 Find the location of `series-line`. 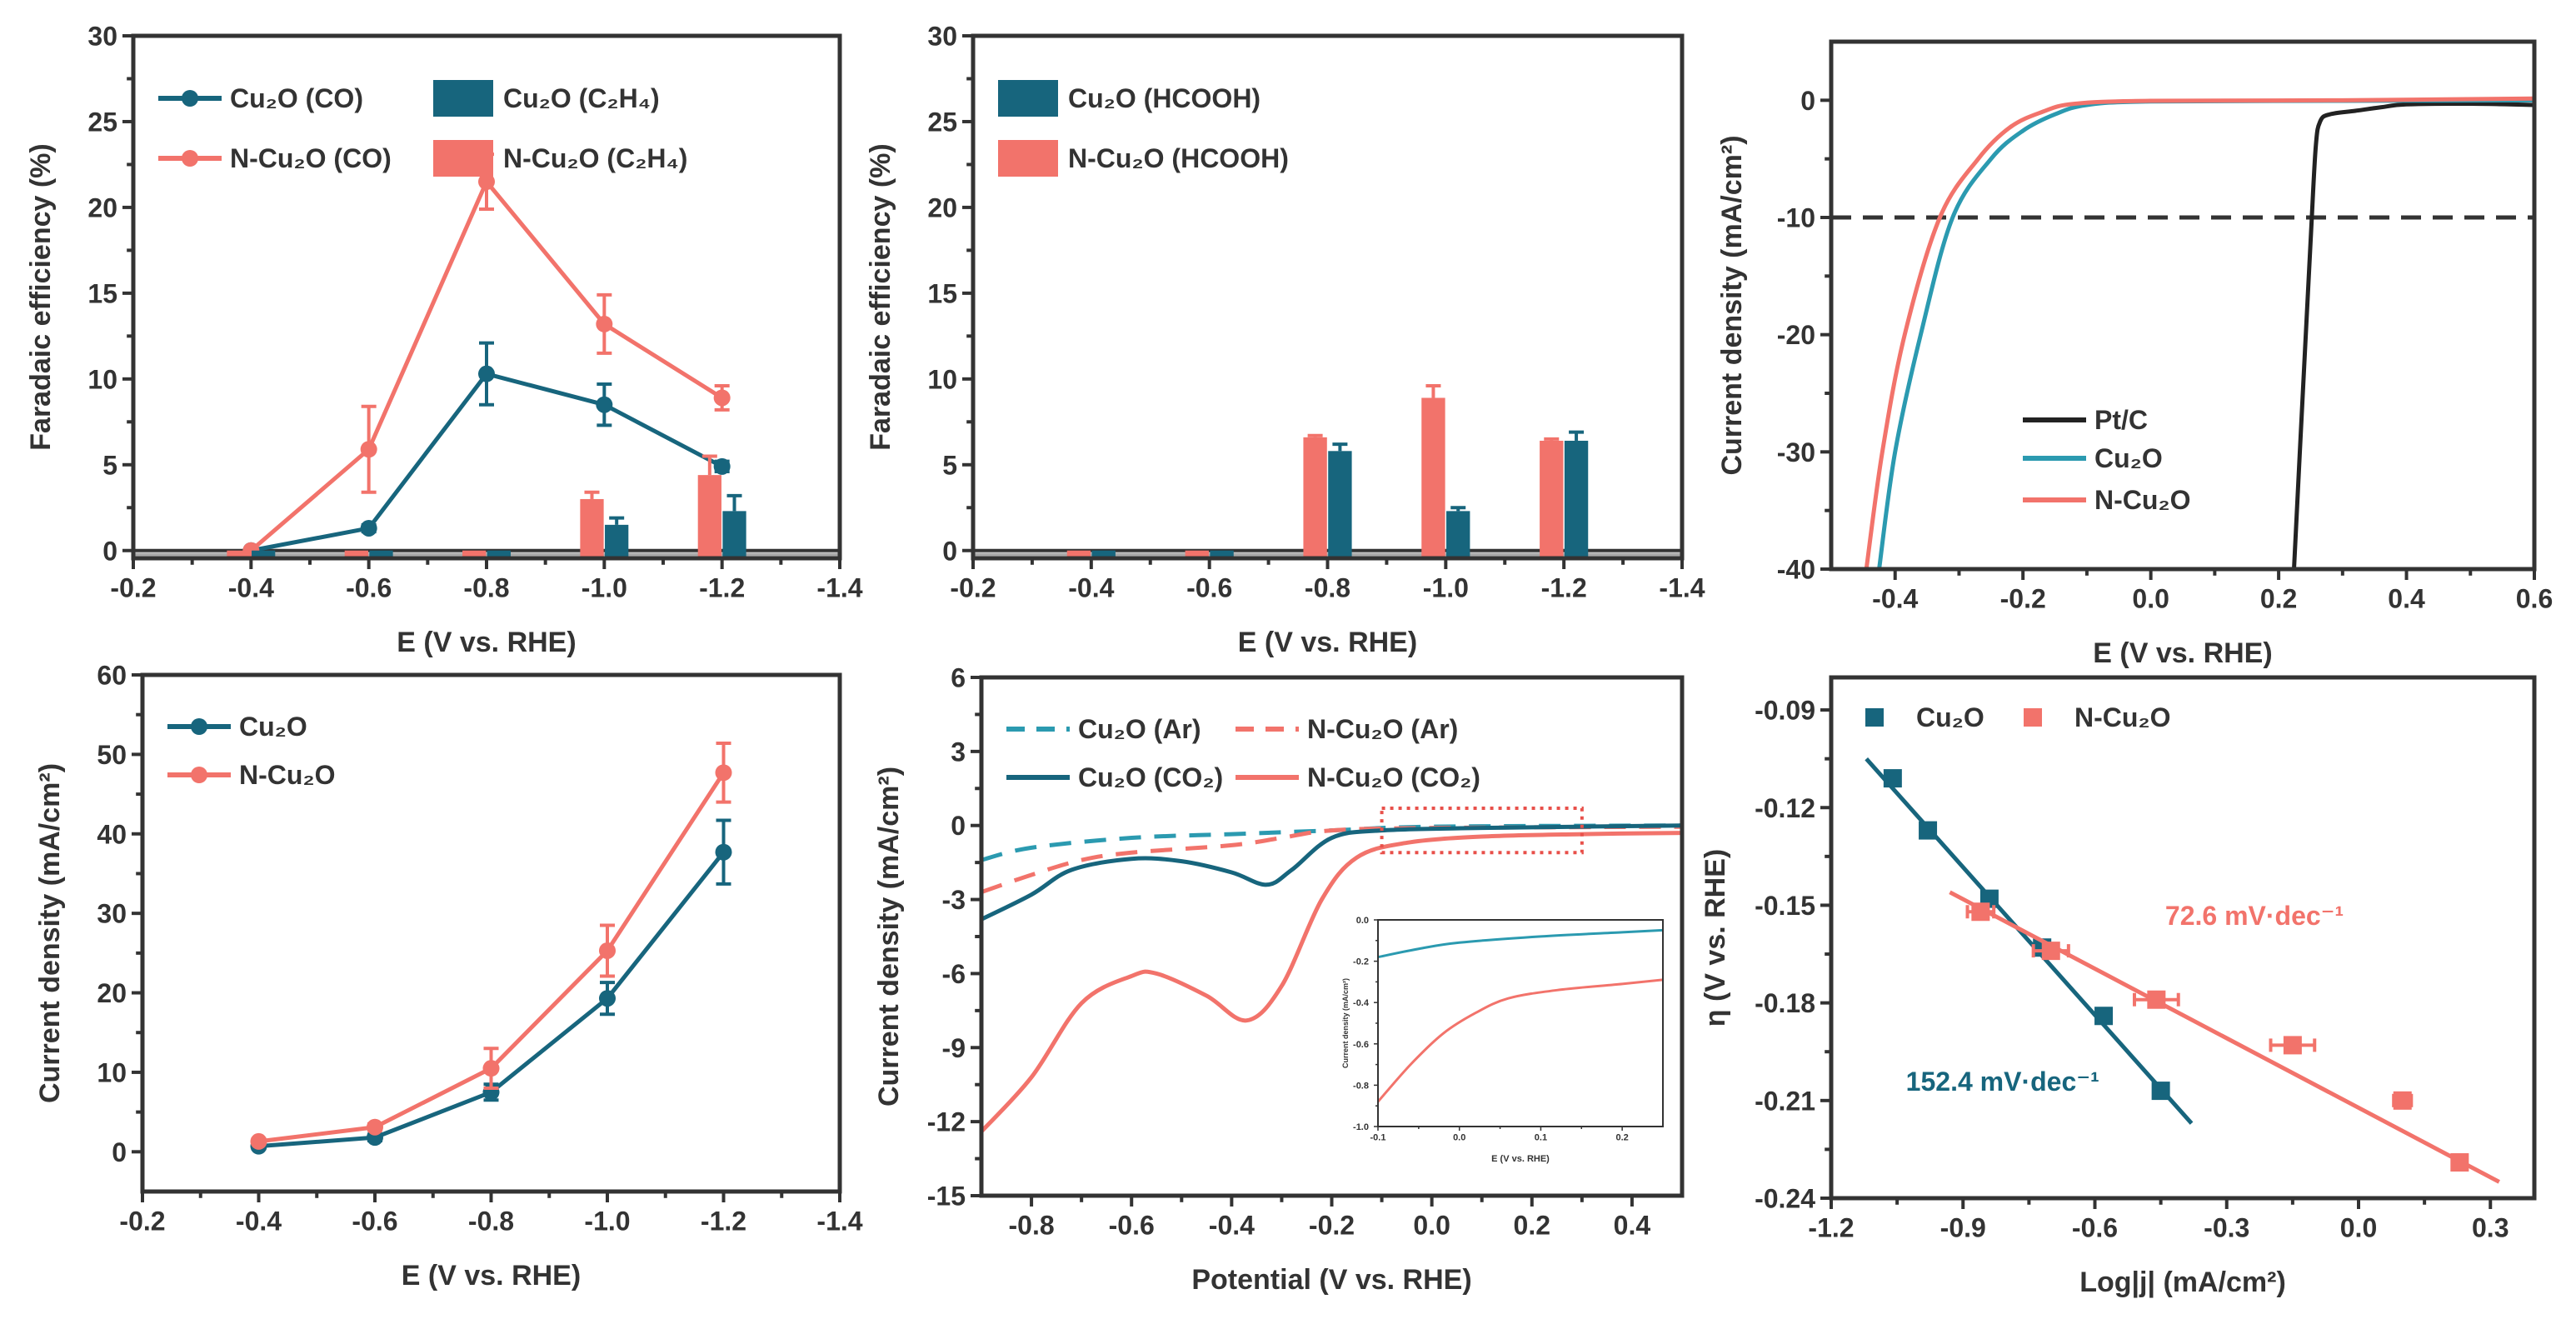

series-line is located at coordinates (2413, 336).